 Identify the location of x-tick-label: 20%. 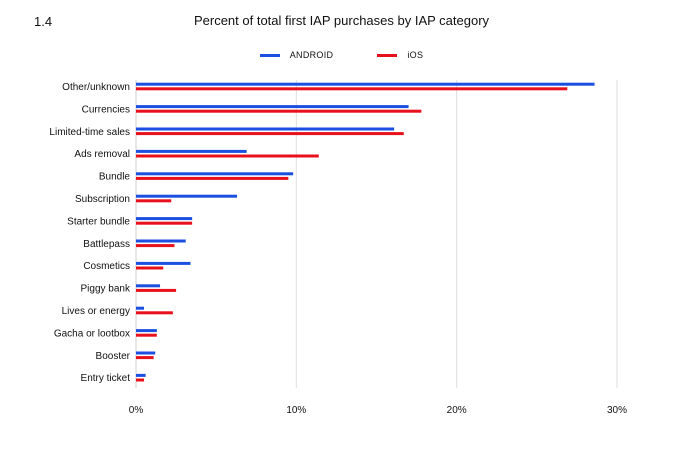
(457, 410).